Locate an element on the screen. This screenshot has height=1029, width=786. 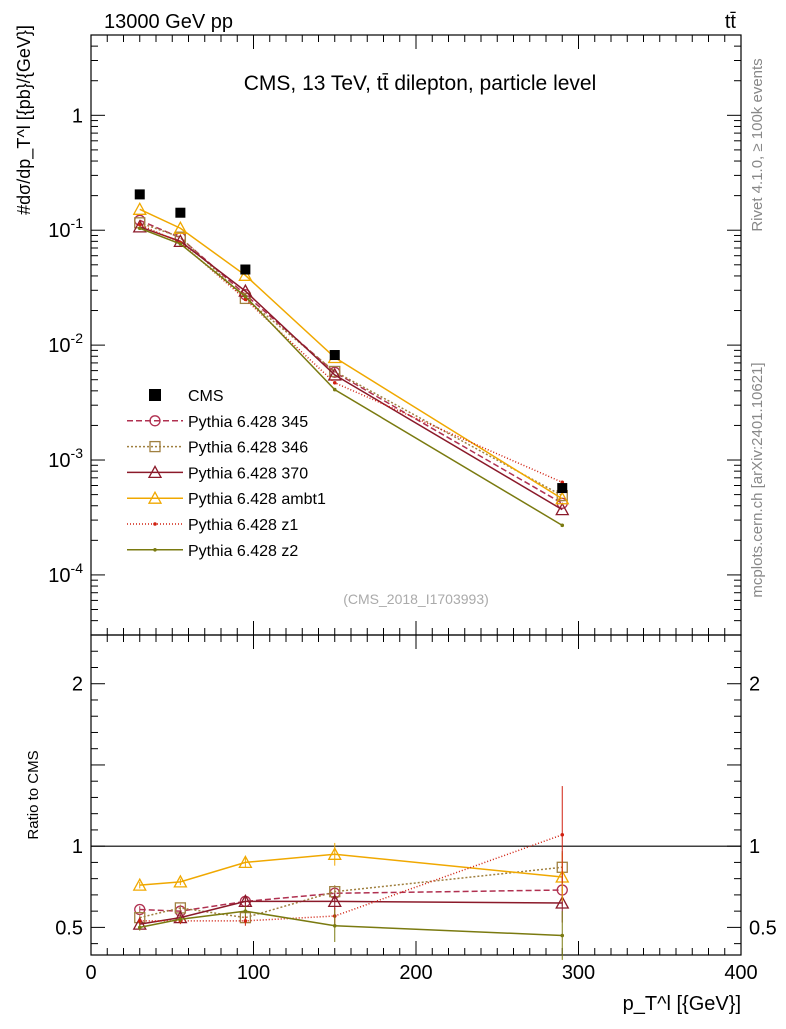
y-tick-label: 10⁻³ is located at coordinates (65, 458).